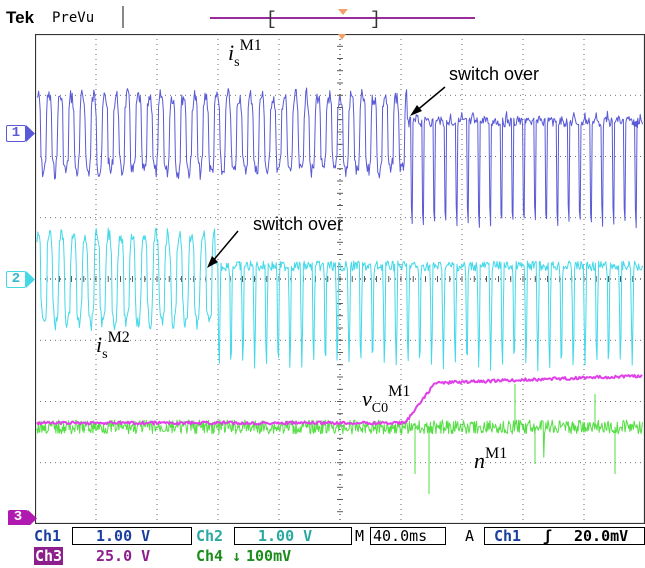 The height and width of the screenshot is (568, 645). I want to click on ch2-status-label: Ch2, so click(210, 536).